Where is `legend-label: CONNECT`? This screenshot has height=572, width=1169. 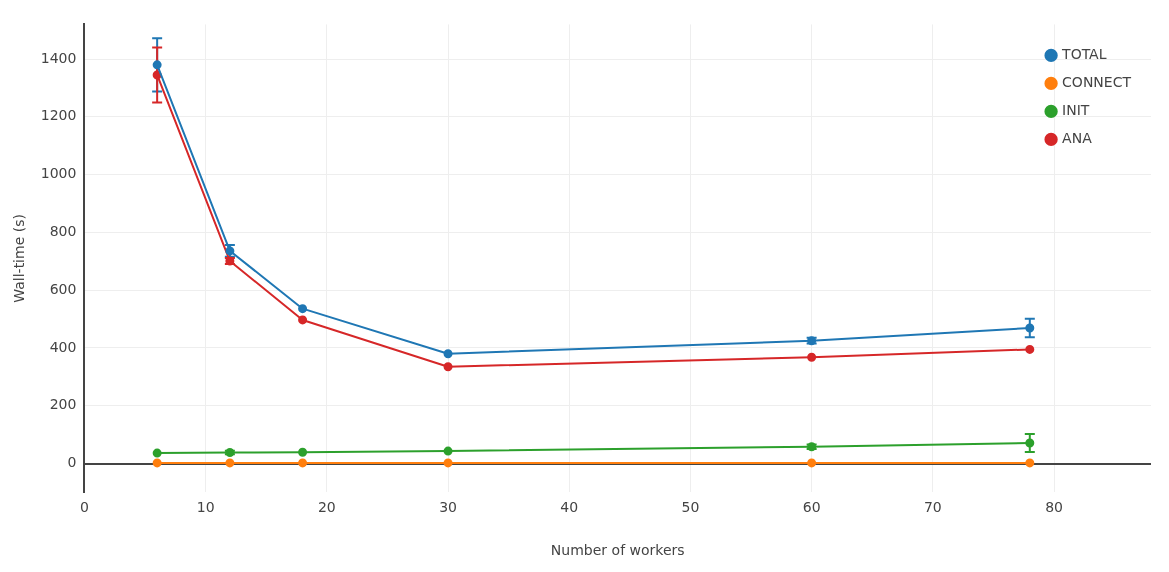
legend-label: CONNECT is located at coordinates (1097, 82).